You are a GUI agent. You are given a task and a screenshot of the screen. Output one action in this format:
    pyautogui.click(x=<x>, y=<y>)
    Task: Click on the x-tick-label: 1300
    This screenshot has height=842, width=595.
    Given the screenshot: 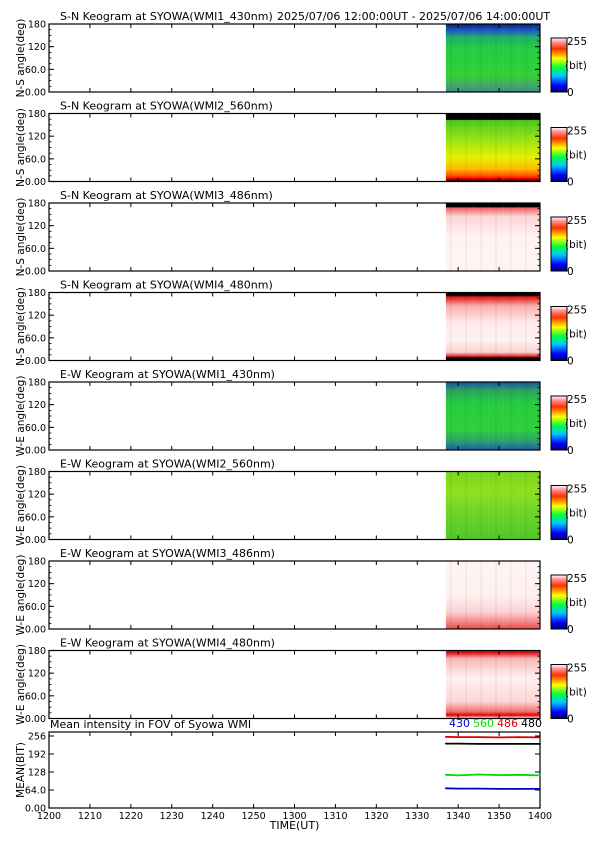 What is the action you would take?
    pyautogui.click(x=294, y=816)
    